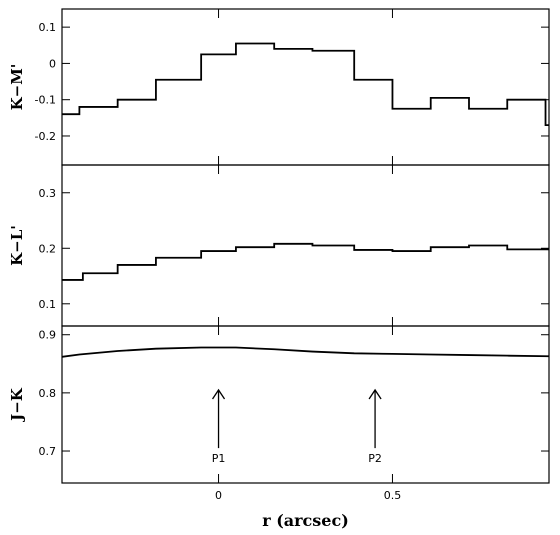  Describe the element at coordinates (17, 405) in the screenshot. I see `y-axis-label-bottom: J−K` at that location.